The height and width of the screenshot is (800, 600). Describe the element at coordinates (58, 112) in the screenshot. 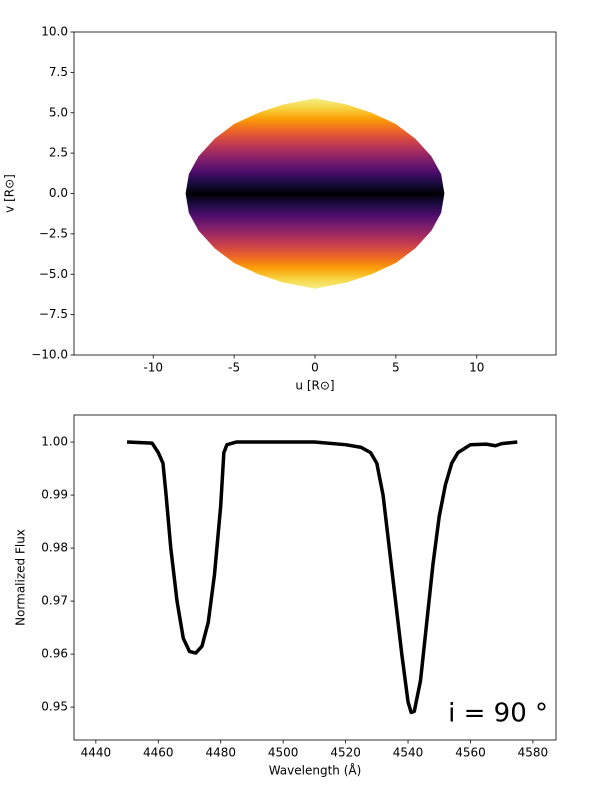

I see `y-tick-label: 5.0` at that location.